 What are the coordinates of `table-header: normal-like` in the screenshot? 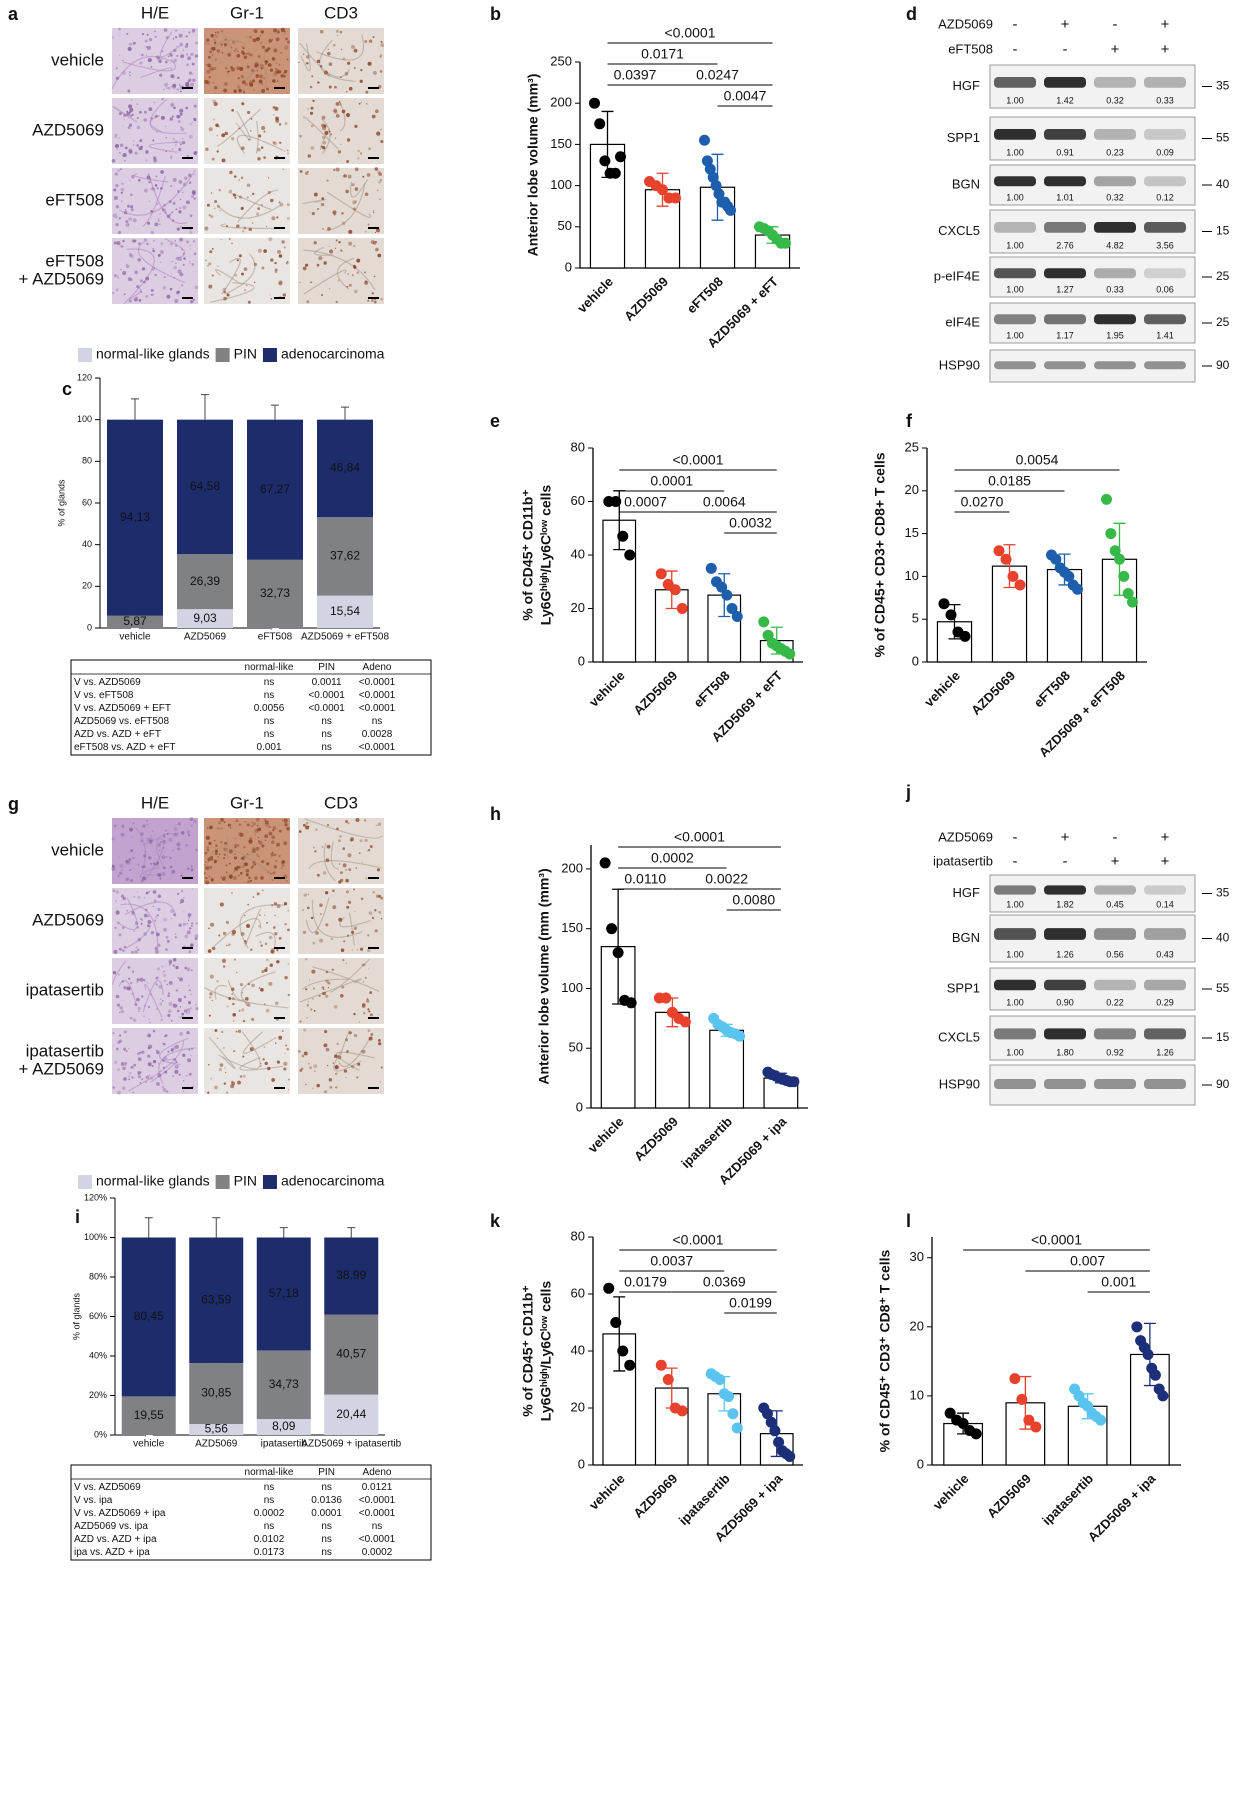 It's located at (269, 667).